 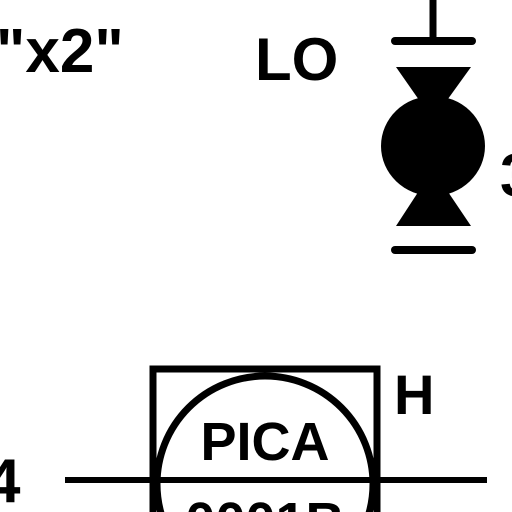 I want to click on valve-tag: LO, so click(x=296, y=59).